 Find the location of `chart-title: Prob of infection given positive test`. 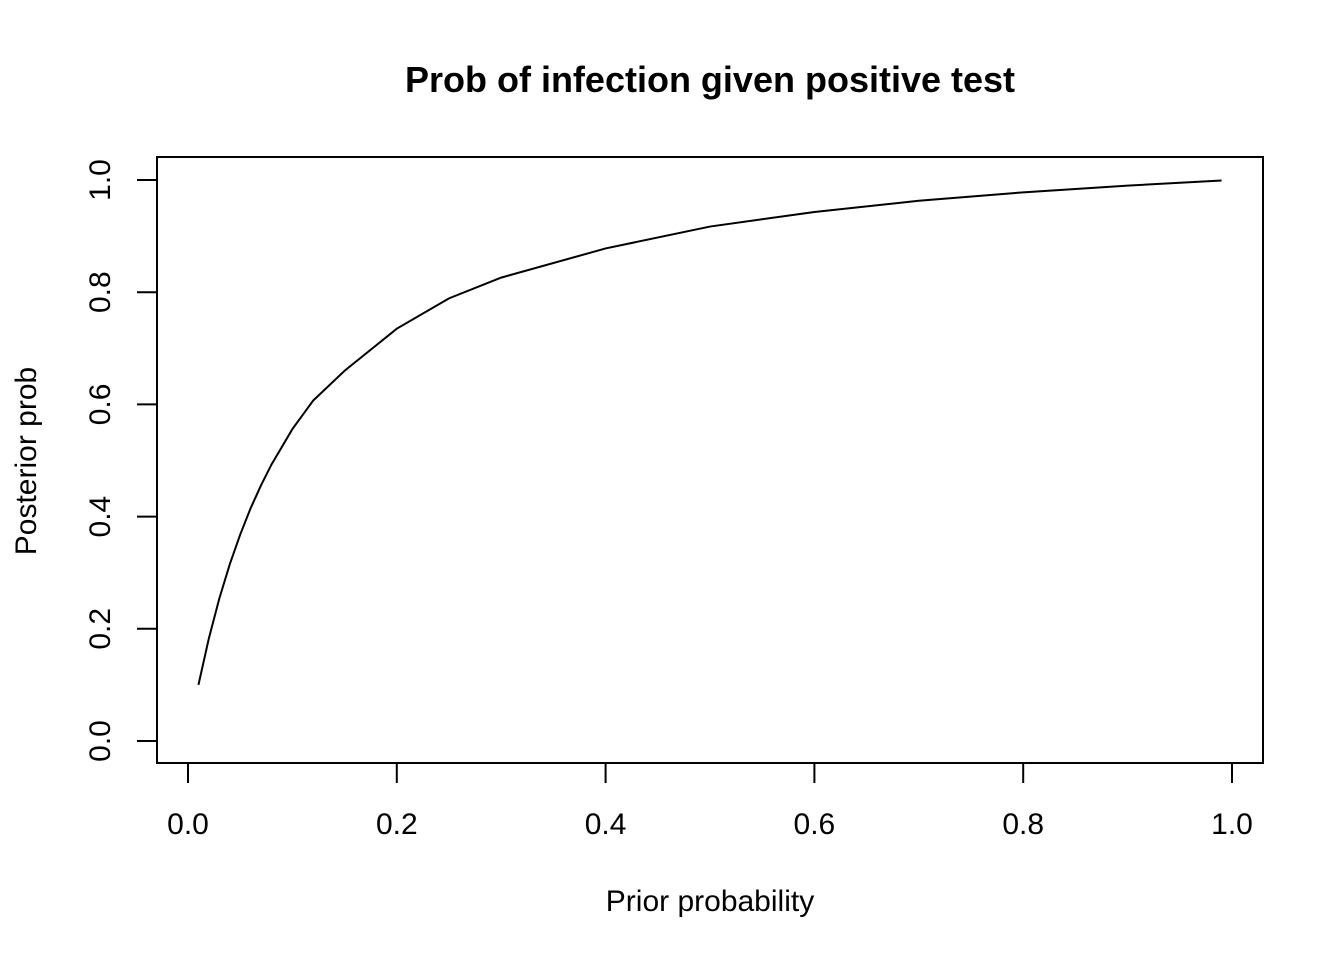

chart-title: Prob of infection given positive test is located at coordinates (710, 79).